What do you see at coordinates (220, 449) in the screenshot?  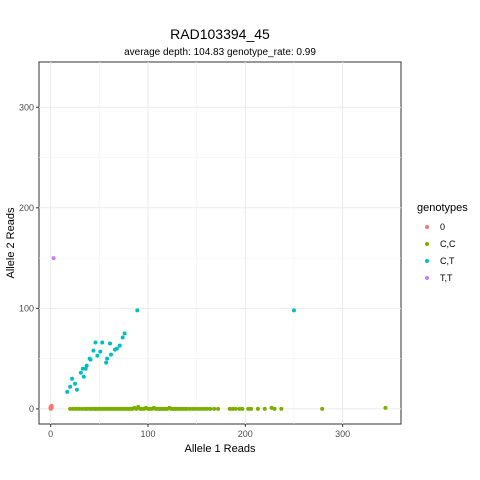 I see `x-axis-title: Allele 1 Reads` at bounding box center [220, 449].